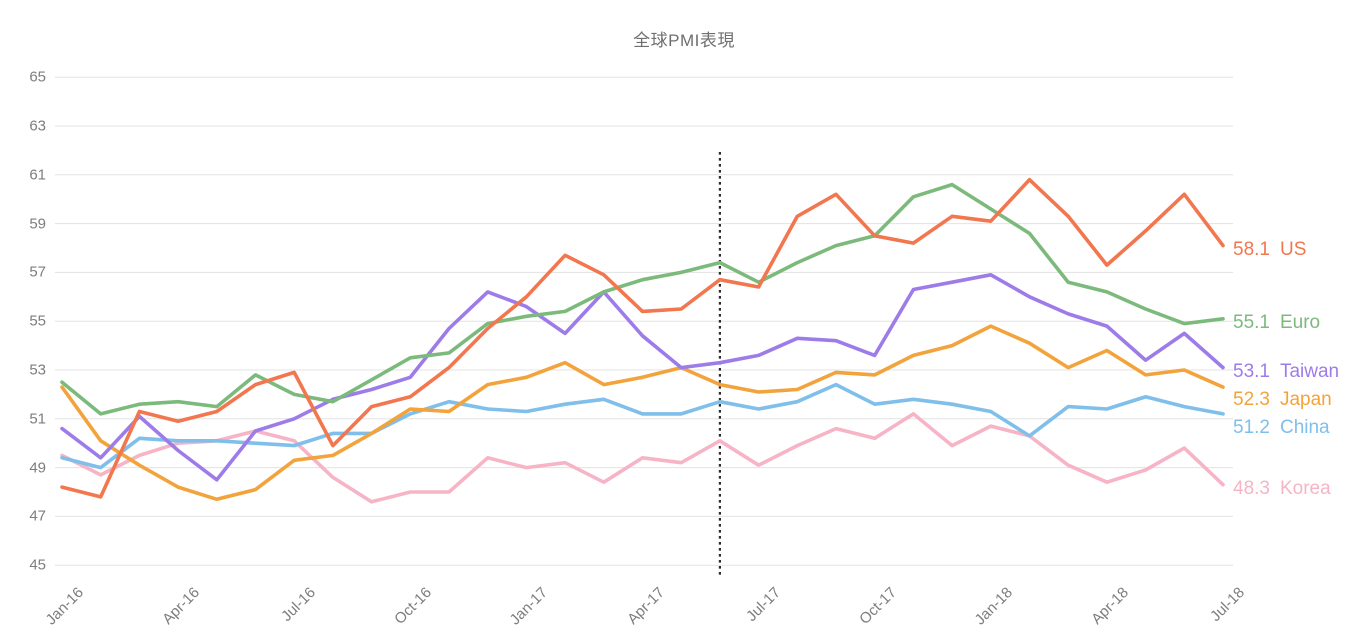 This screenshot has width=1360, height=644. Describe the element at coordinates (1251, 488) in the screenshot. I see `series-end-value: 48.3` at that location.